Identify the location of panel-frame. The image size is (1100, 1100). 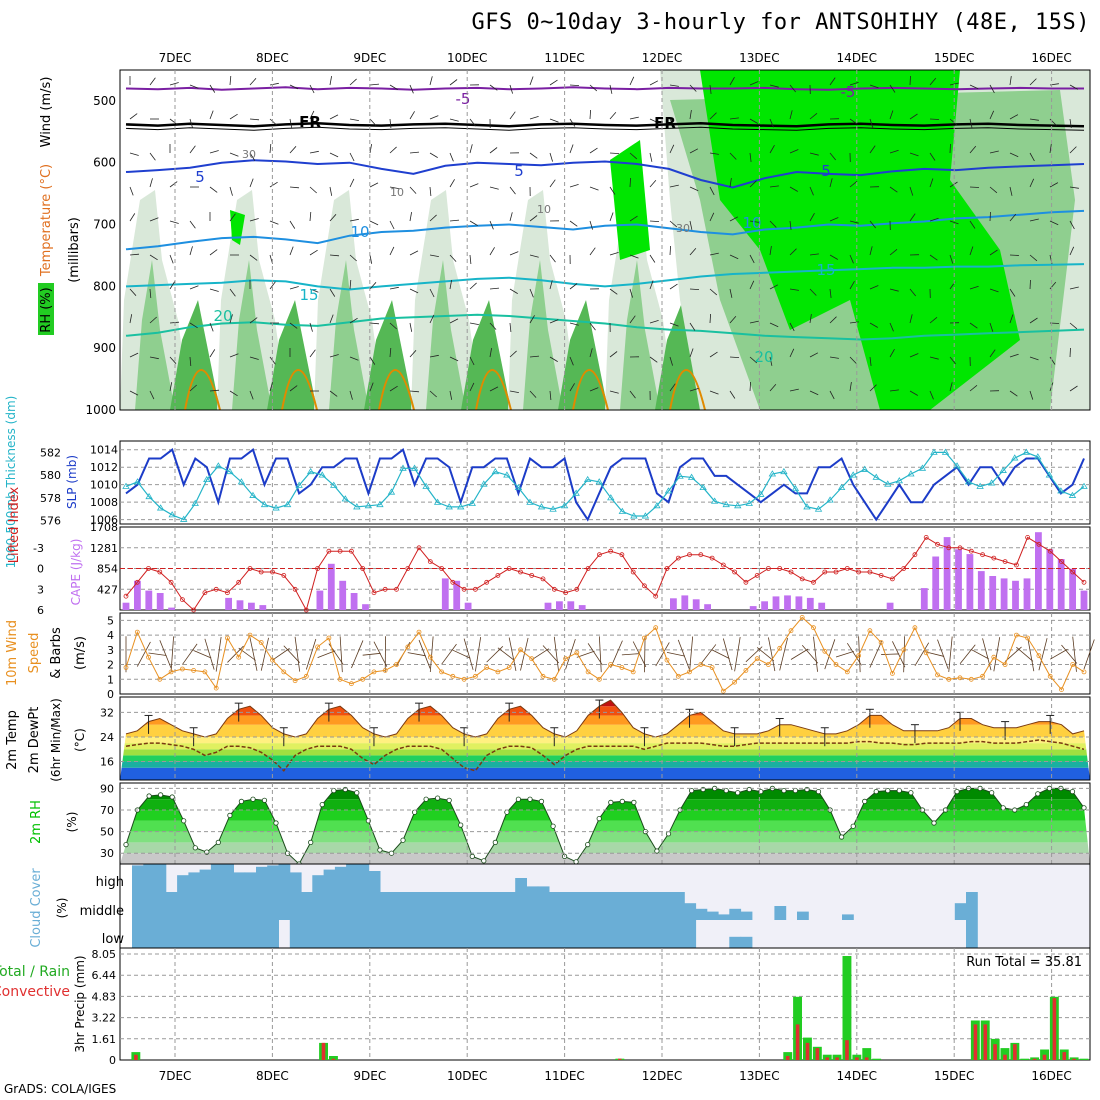
(605, 482).